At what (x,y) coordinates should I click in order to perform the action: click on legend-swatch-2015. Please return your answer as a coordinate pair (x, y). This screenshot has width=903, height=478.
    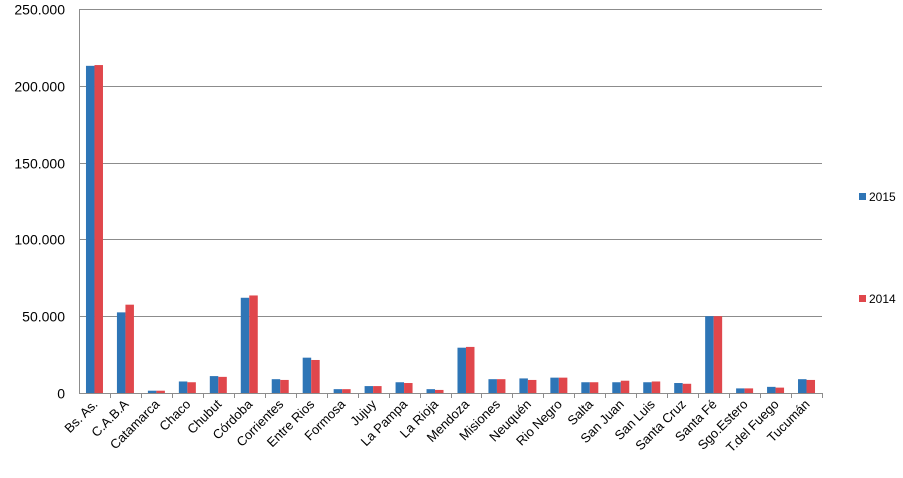
    Looking at the image, I should click on (862, 196).